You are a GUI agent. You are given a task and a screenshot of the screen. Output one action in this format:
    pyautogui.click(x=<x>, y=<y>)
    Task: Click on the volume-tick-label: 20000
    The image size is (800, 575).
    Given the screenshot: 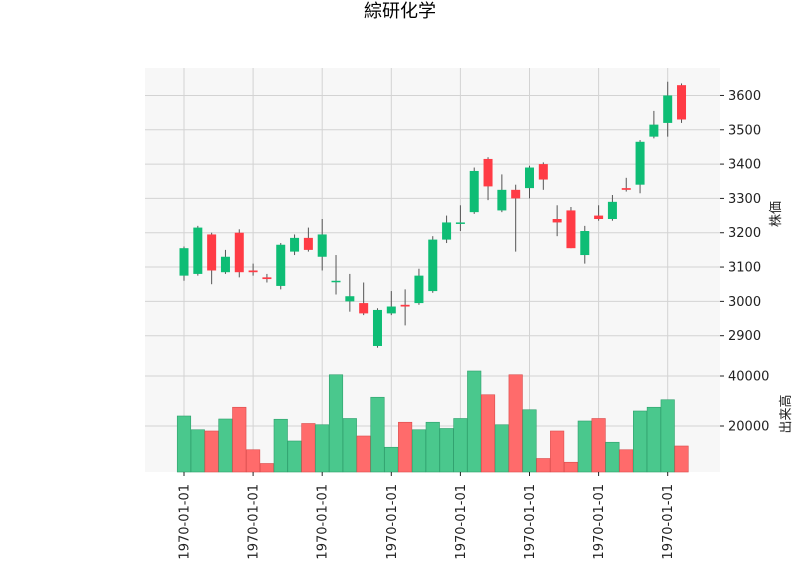 What is the action you would take?
    pyautogui.click(x=748, y=427)
    